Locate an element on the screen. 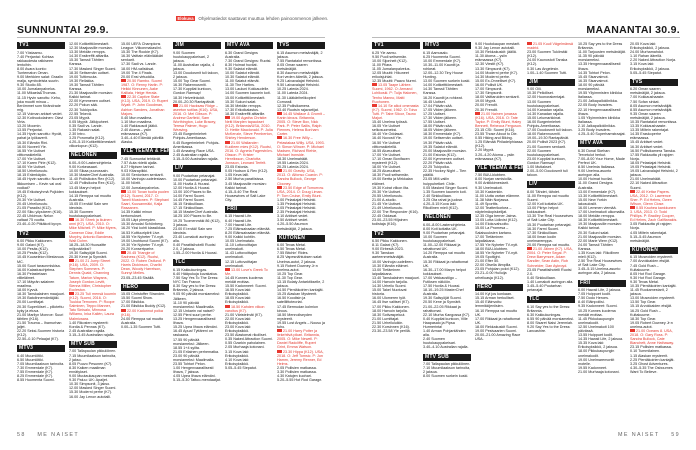 The width and height of the screenshot is (696, 450). program-item: 15.05 Läpi pimeyden. is located at coordinates (145, 220).